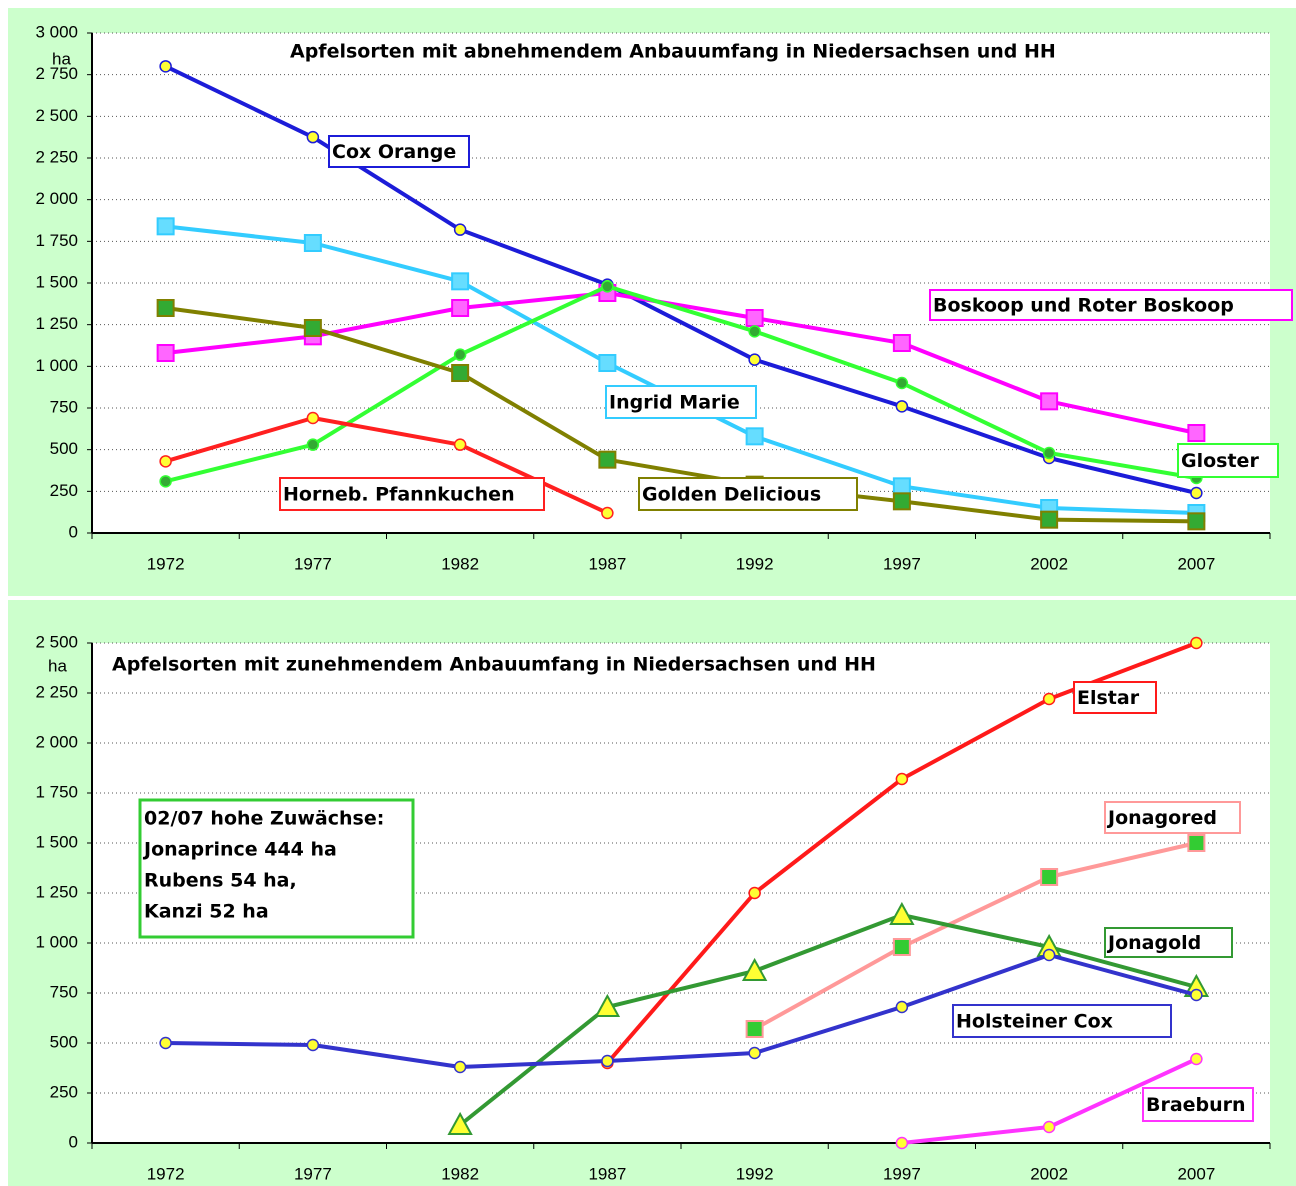 The width and height of the screenshot is (1296, 1186). I want to click on annotation: Rubens 54 ha,, so click(220, 881).